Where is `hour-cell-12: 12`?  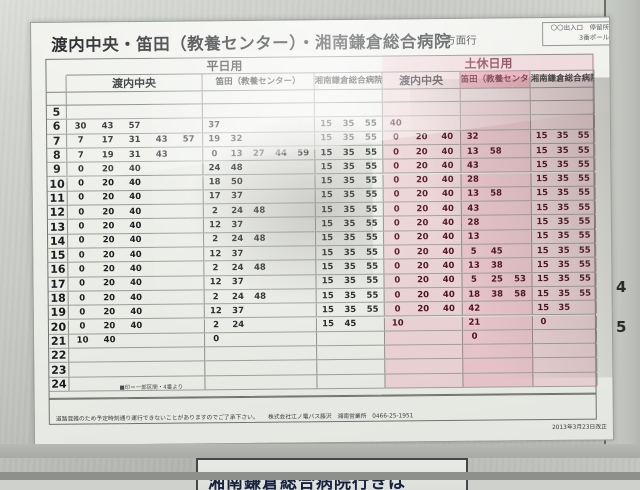 hour-cell-12: 12 is located at coordinates (58, 212).